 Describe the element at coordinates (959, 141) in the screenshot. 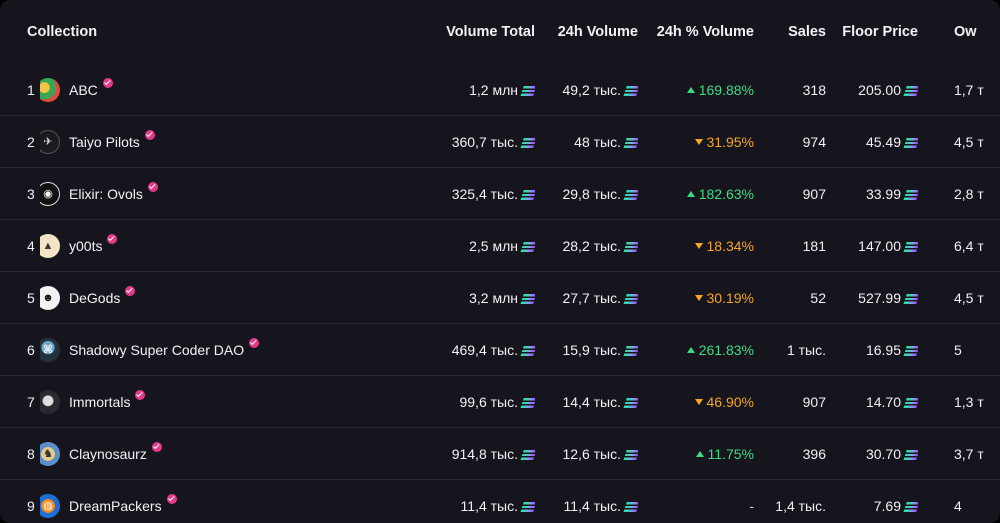

I see `owners-cell: 4,5 т` at that location.